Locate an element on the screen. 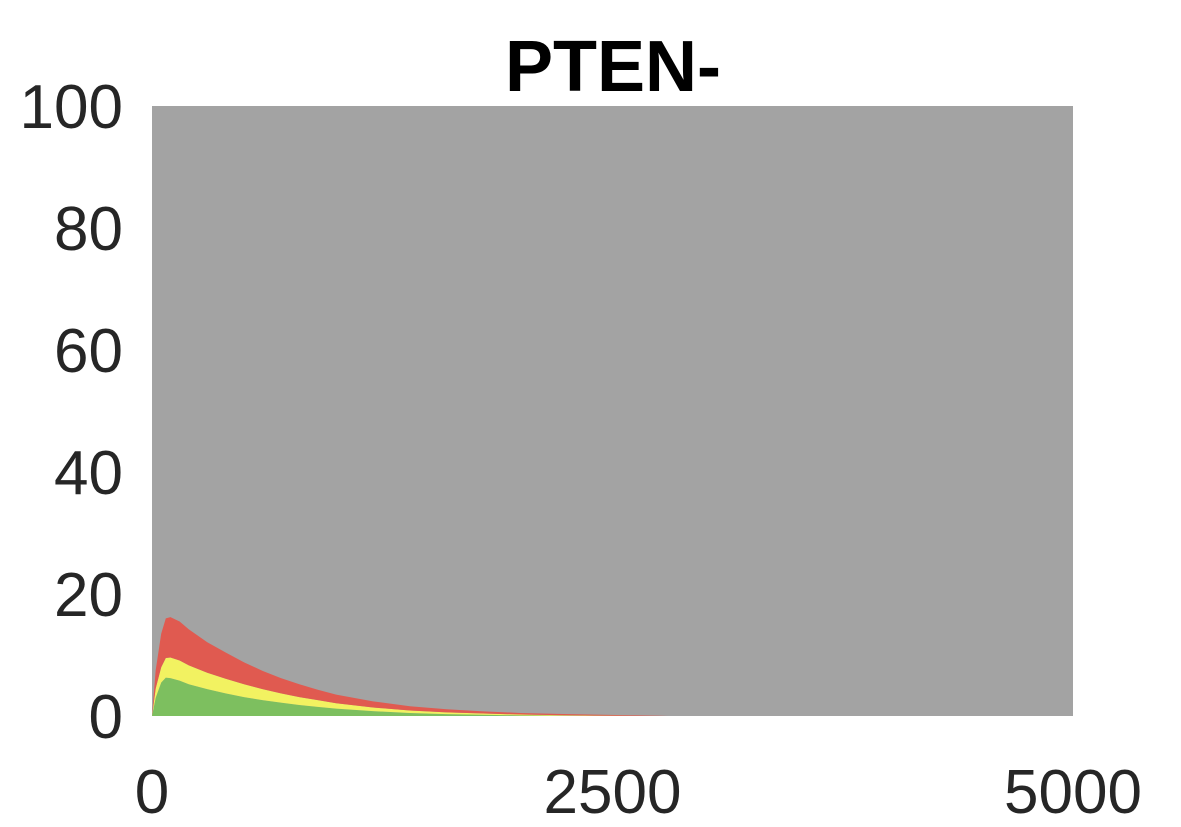  y-tick-label: 40 is located at coordinates (88, 473).